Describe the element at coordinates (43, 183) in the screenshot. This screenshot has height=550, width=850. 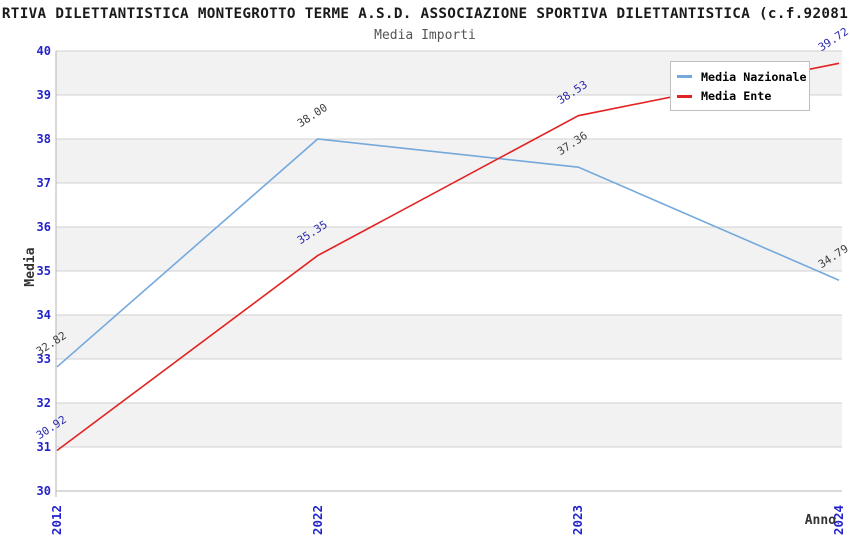
I see `y-tick-label: 37` at that location.